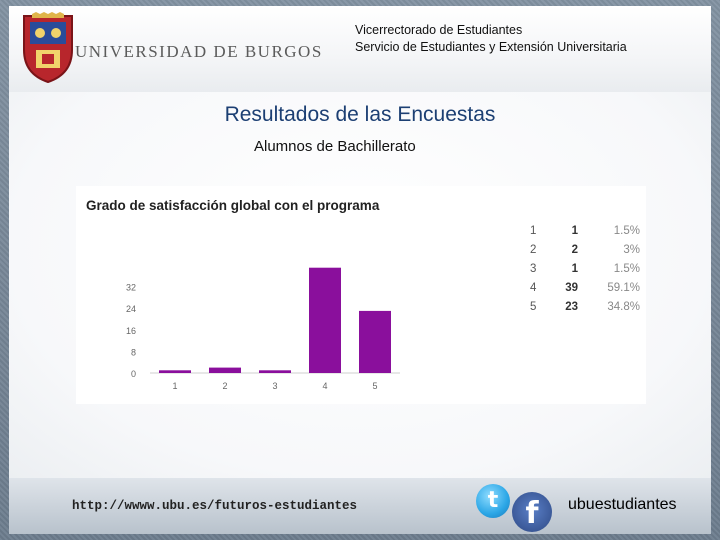 The width and height of the screenshot is (720, 540). I want to click on summary-table: 1 1 1.5% 2 2 3% 3 1 1.5% 4 39 59.1% 5 23 34.8%, so click(585, 268).